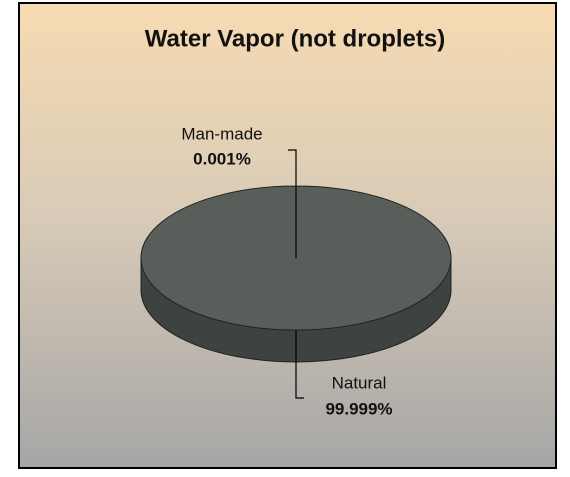 The image size is (570, 477). I want to click on value-label: 0.001%, so click(222, 158).